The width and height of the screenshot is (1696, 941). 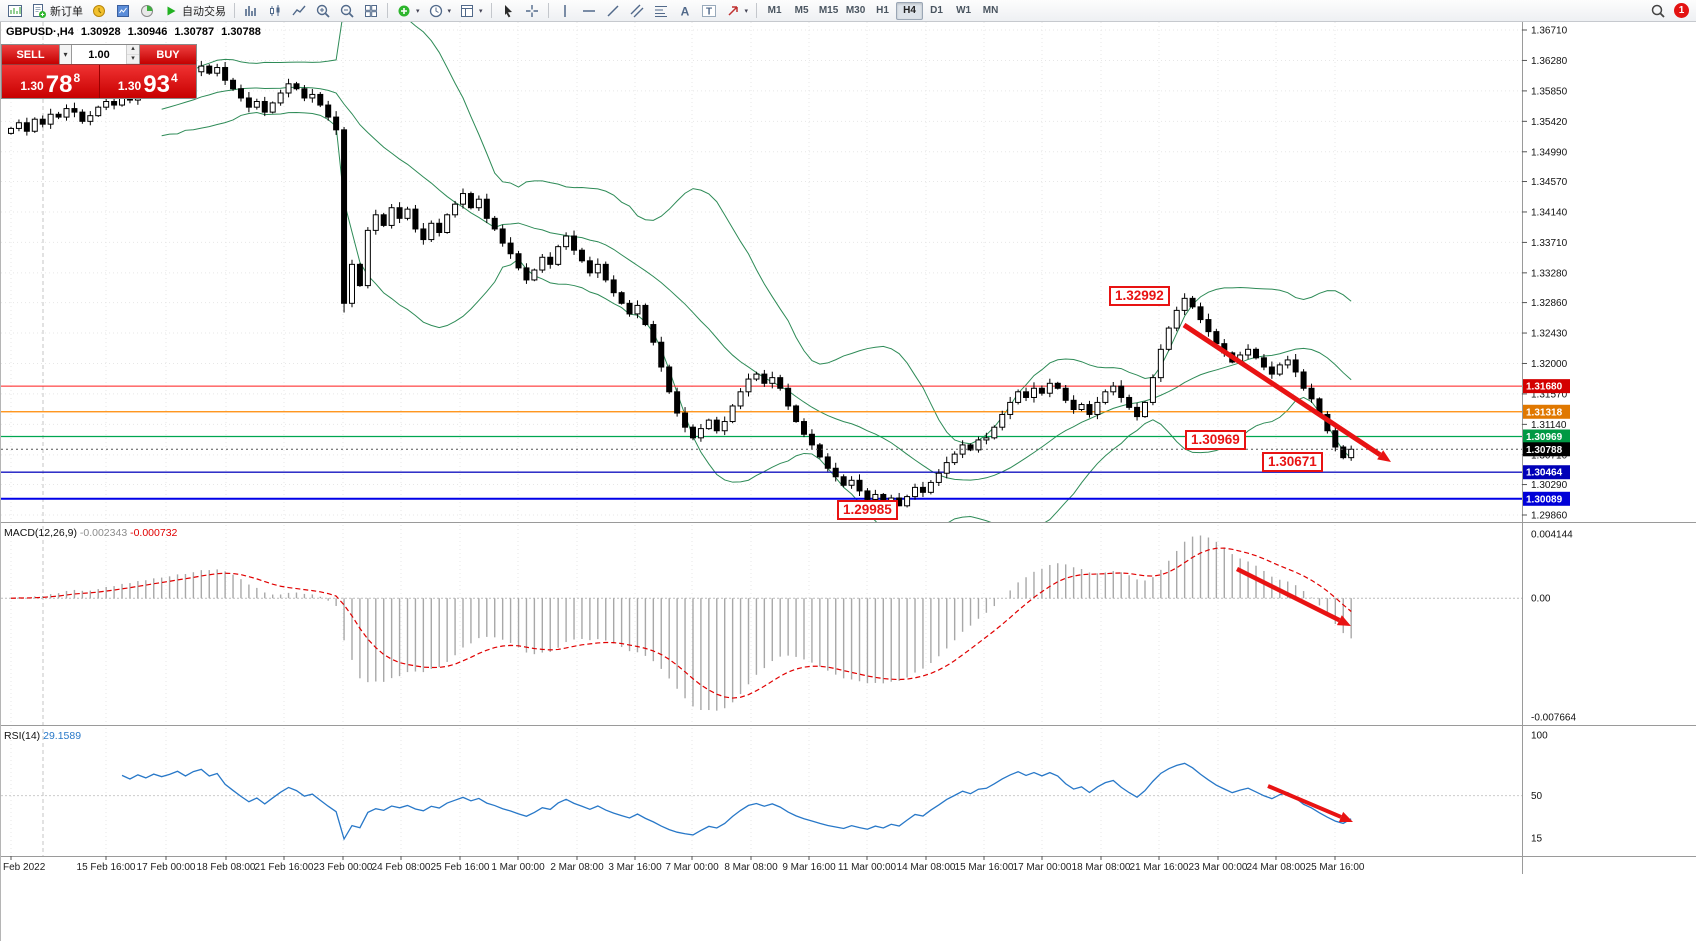 I want to click on horizontal-lines-layer, so click(x=761, y=442).